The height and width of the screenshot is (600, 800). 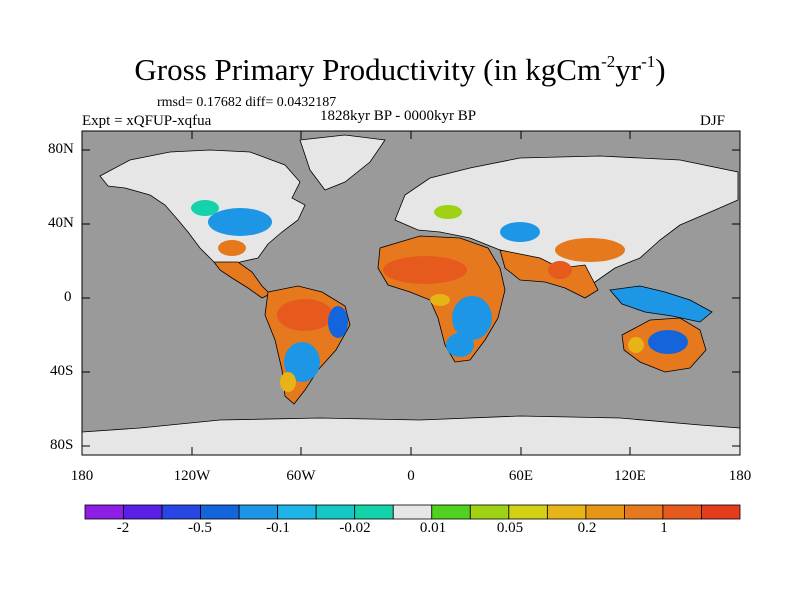 I want to click on y-tick-label: 0, so click(x=68, y=297).